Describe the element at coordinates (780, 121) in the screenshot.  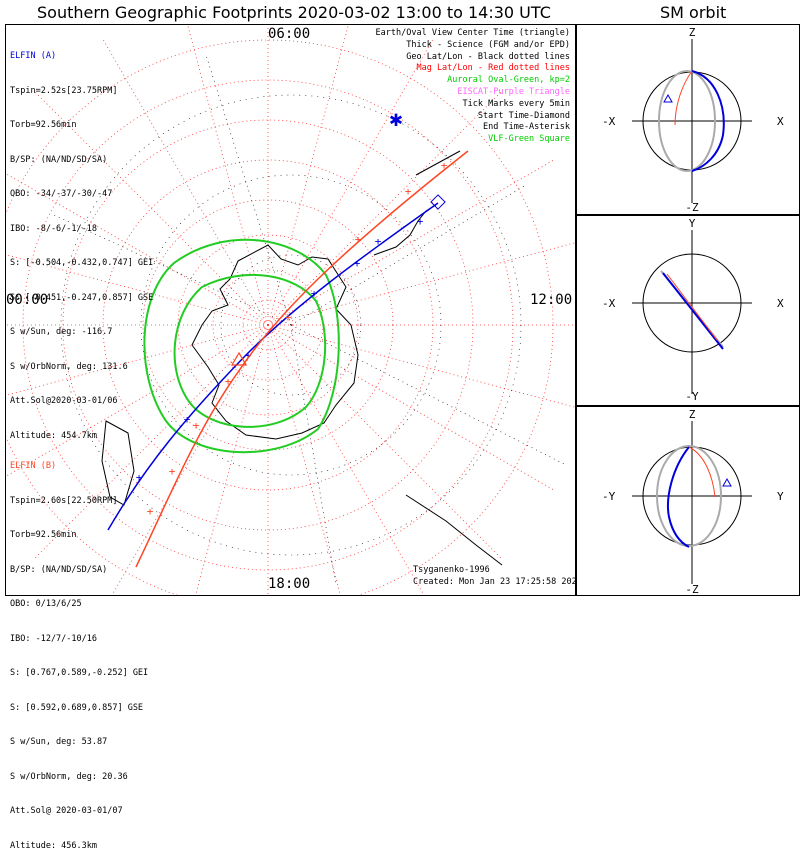
I see `sm1-right-axis-label: X` at that location.